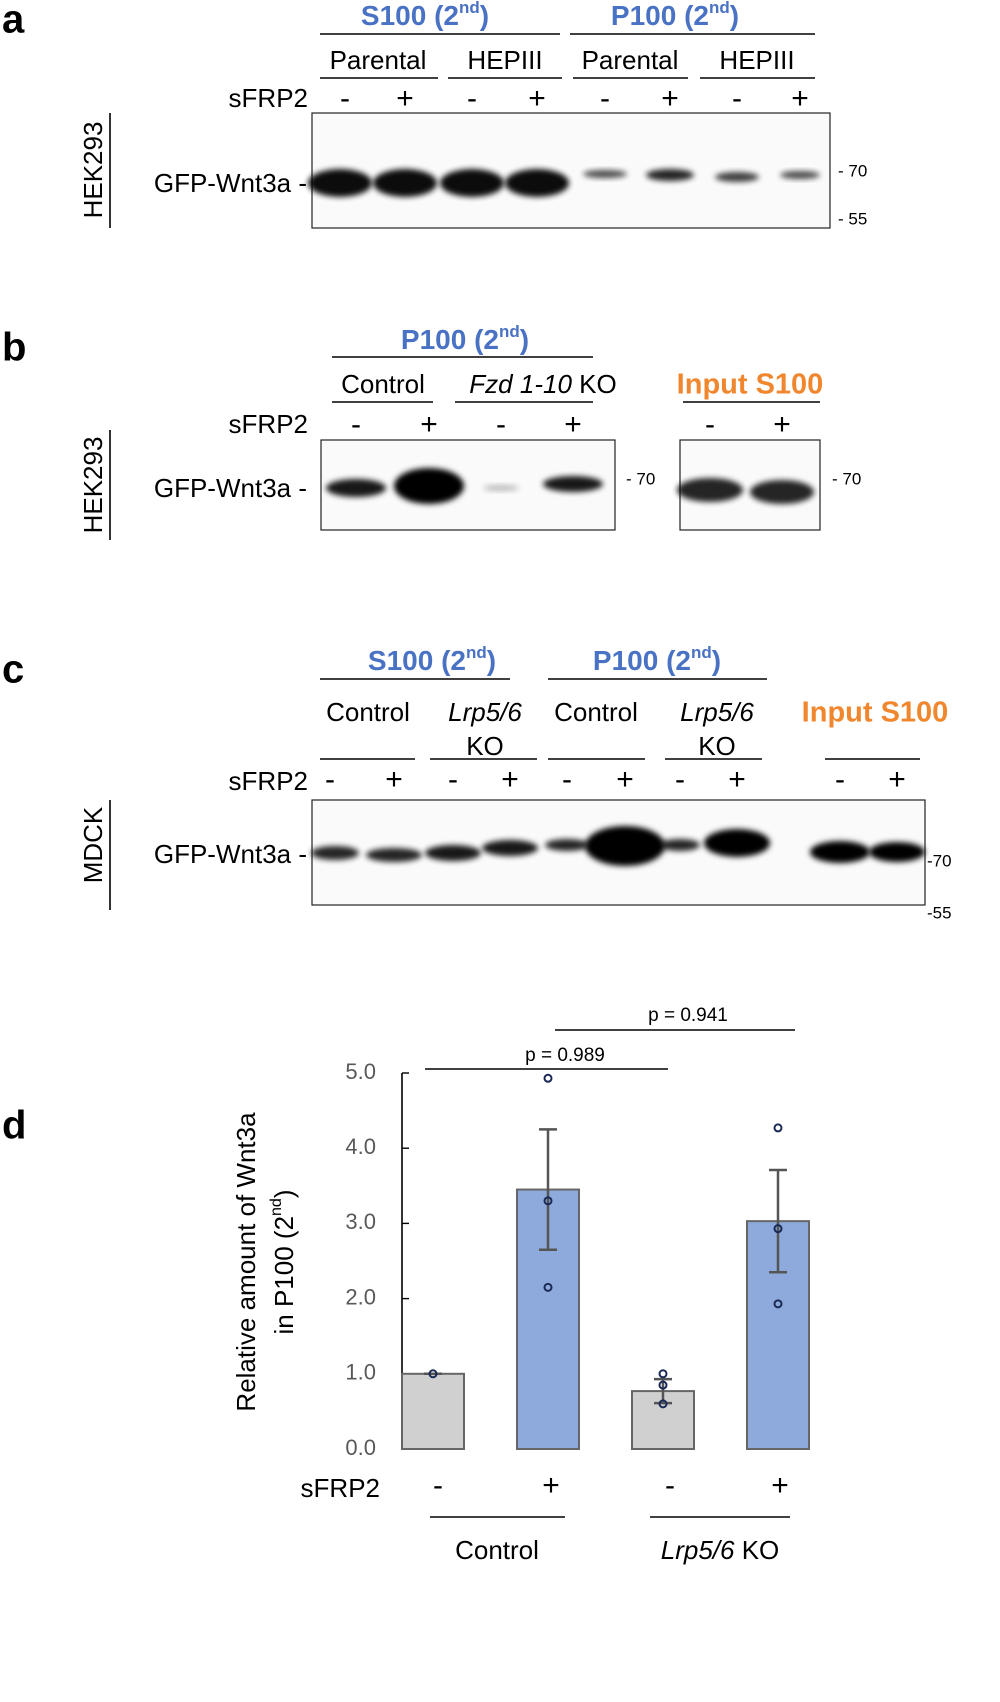  What do you see at coordinates (360, 1296) in the screenshot?
I see `y-tick-label: 2.0` at bounding box center [360, 1296].